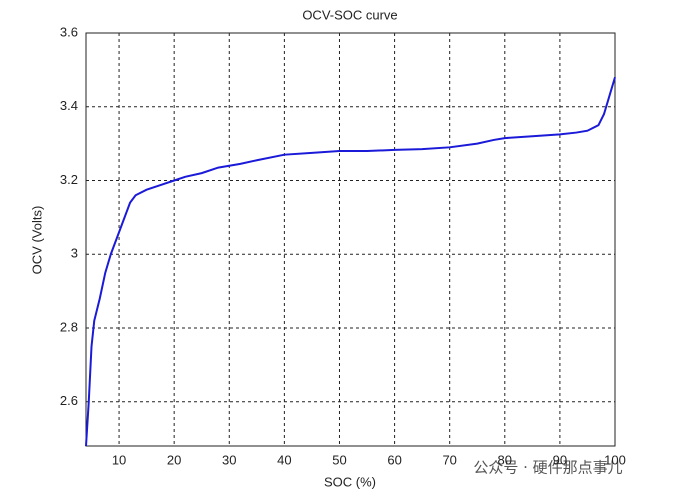 This screenshot has width=673, height=500. I want to click on y-tick-label: 2.6, so click(69, 400).